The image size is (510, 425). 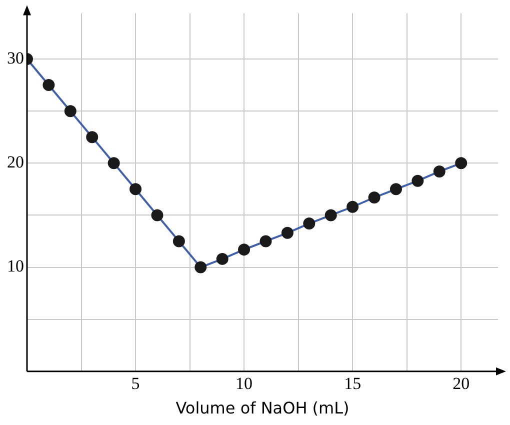 What do you see at coordinates (263, 408) in the screenshot?
I see `x-axis-title: Volume of NaOH (mL)` at bounding box center [263, 408].